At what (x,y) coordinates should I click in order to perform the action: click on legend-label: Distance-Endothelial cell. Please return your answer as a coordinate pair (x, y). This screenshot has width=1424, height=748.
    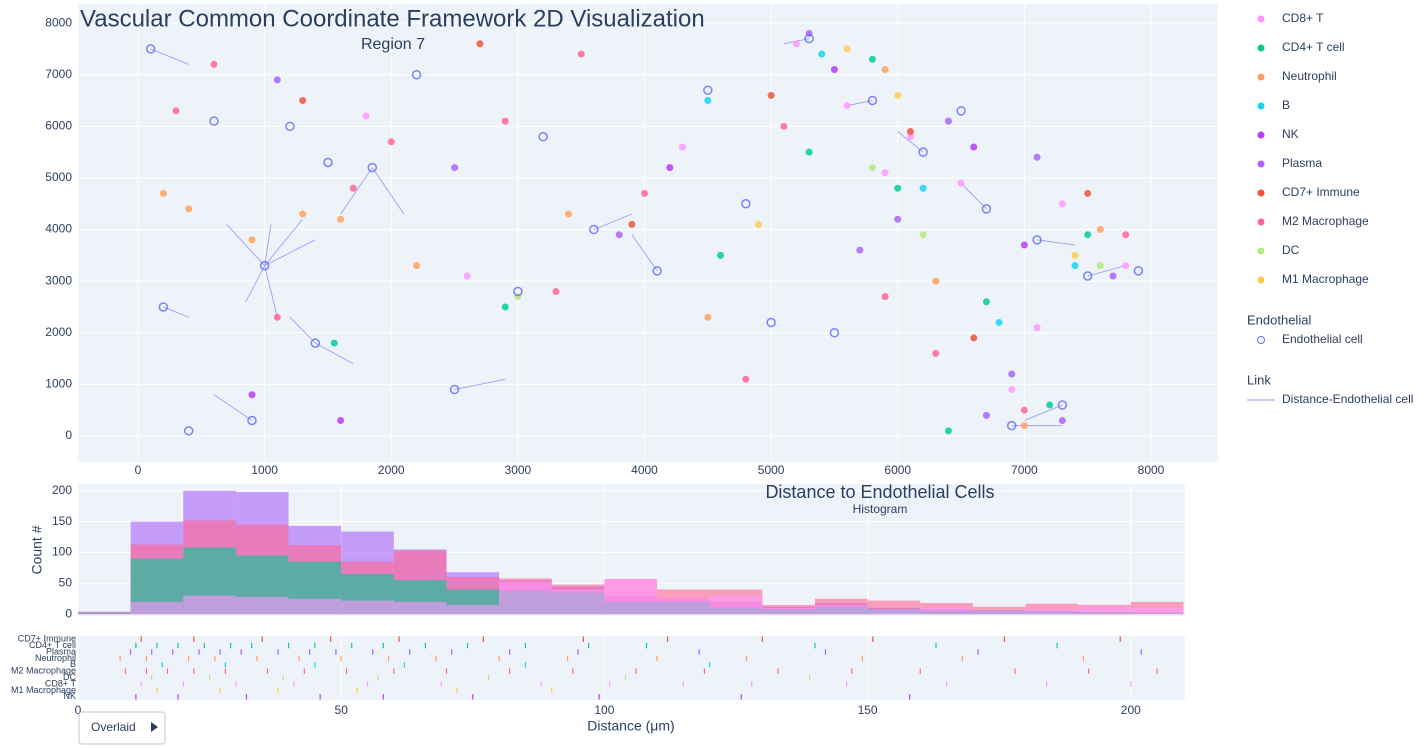
    Looking at the image, I should click on (1347, 399).